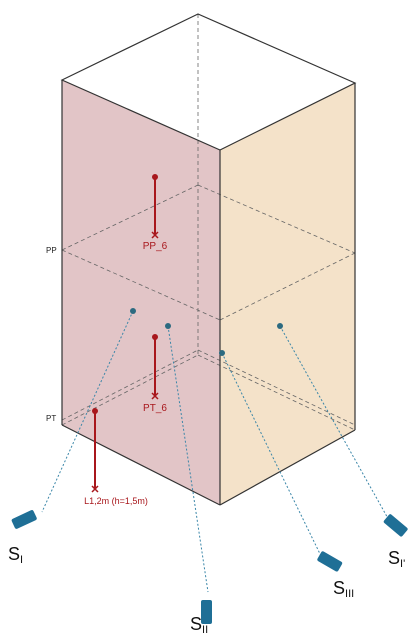 Image resolution: width=413 pixels, height=635 pixels. I want to click on text: L1,2m (h=1,5m), so click(116, 501).